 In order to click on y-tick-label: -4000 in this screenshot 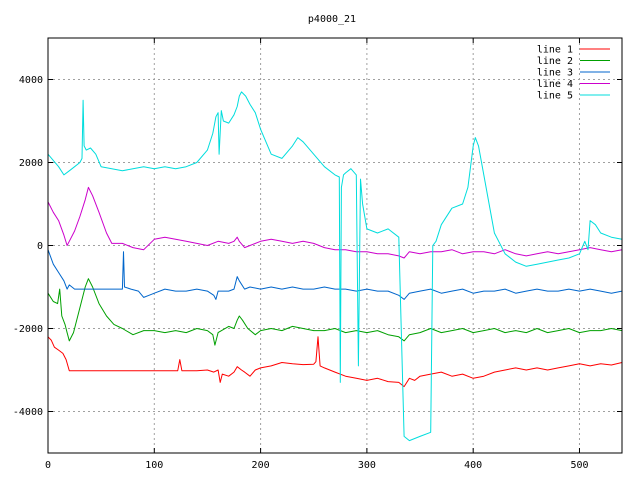, I will do `click(28, 412)`.